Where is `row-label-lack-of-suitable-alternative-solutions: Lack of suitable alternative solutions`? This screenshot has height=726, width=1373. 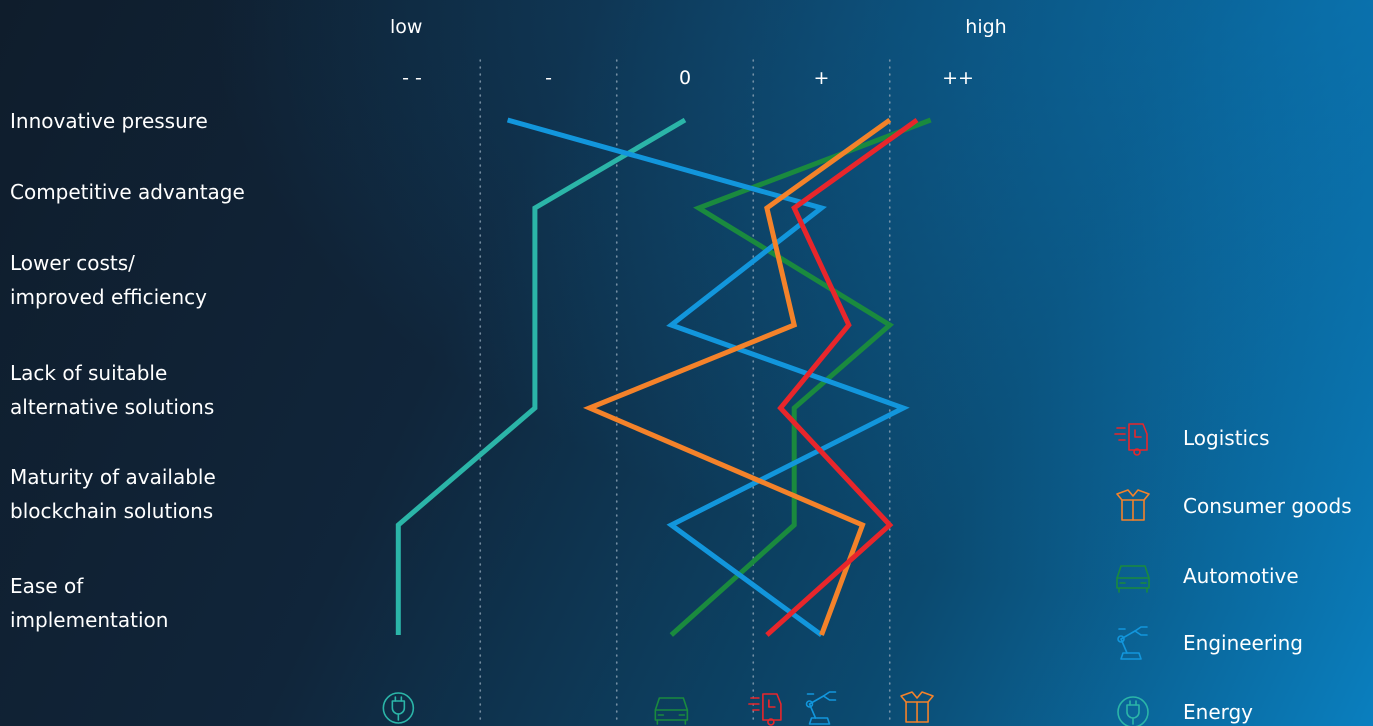
row-label-lack-of-suitable-alternative-solutions: Lack of suitable alternative solutions is located at coordinates (112, 390).